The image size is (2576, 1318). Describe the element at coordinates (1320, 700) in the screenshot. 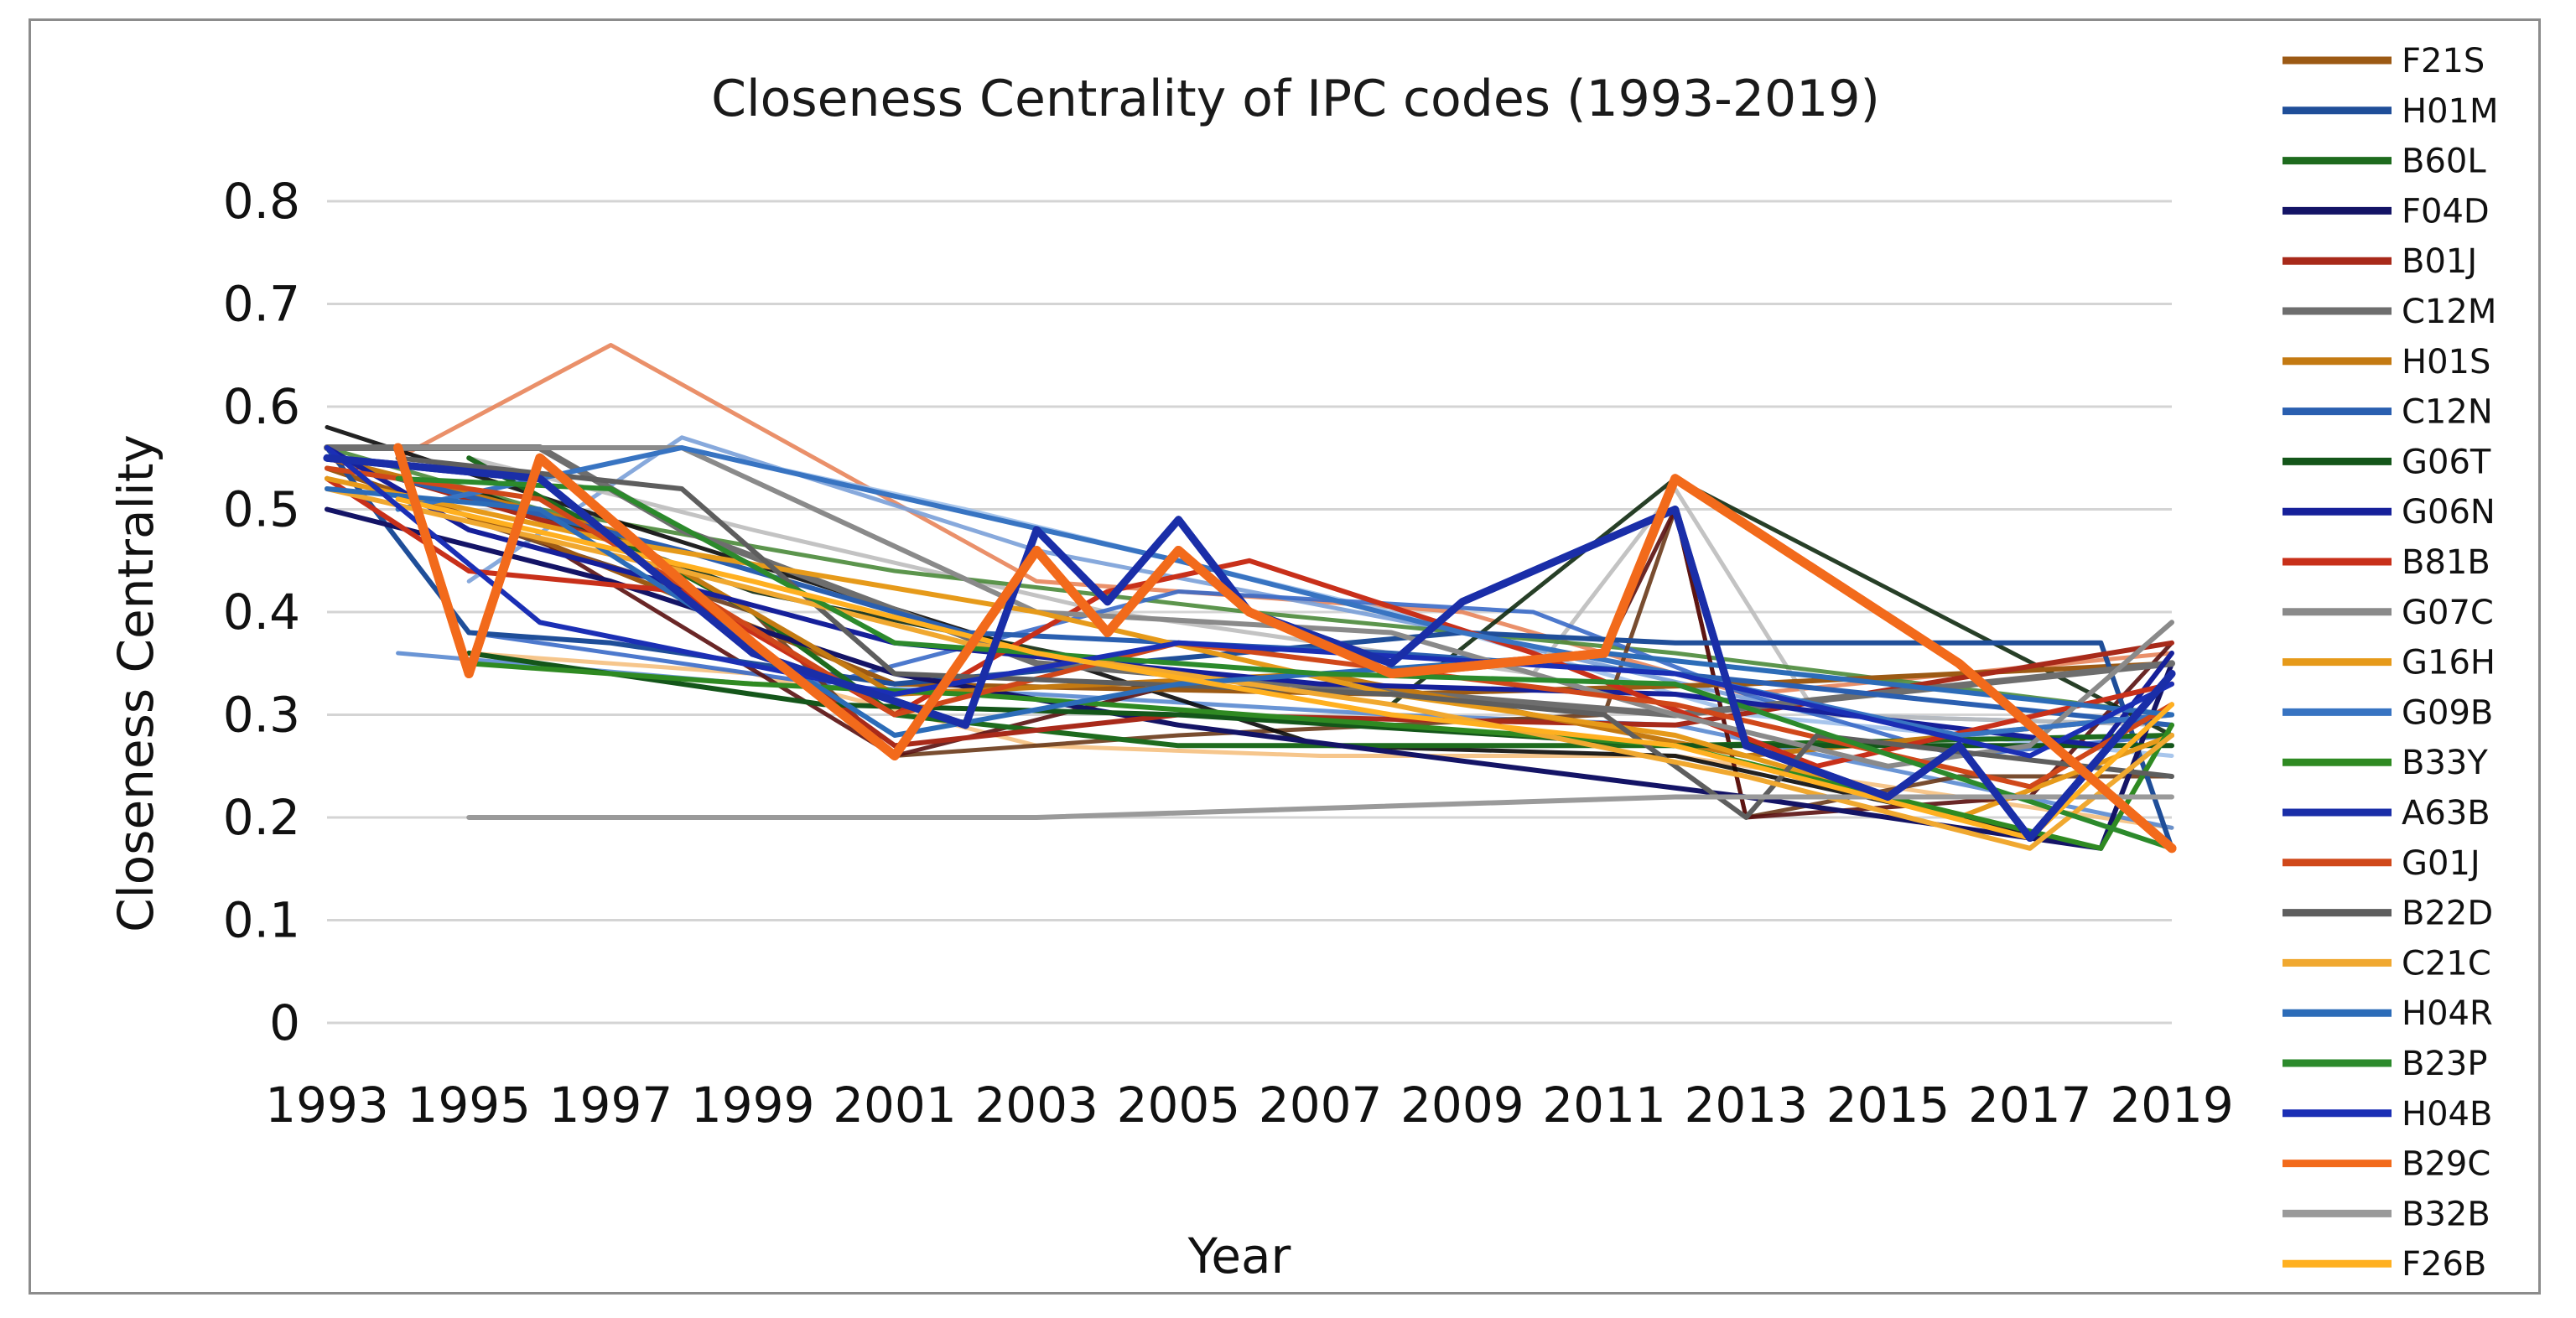

I see `series-line-g06t` at that location.